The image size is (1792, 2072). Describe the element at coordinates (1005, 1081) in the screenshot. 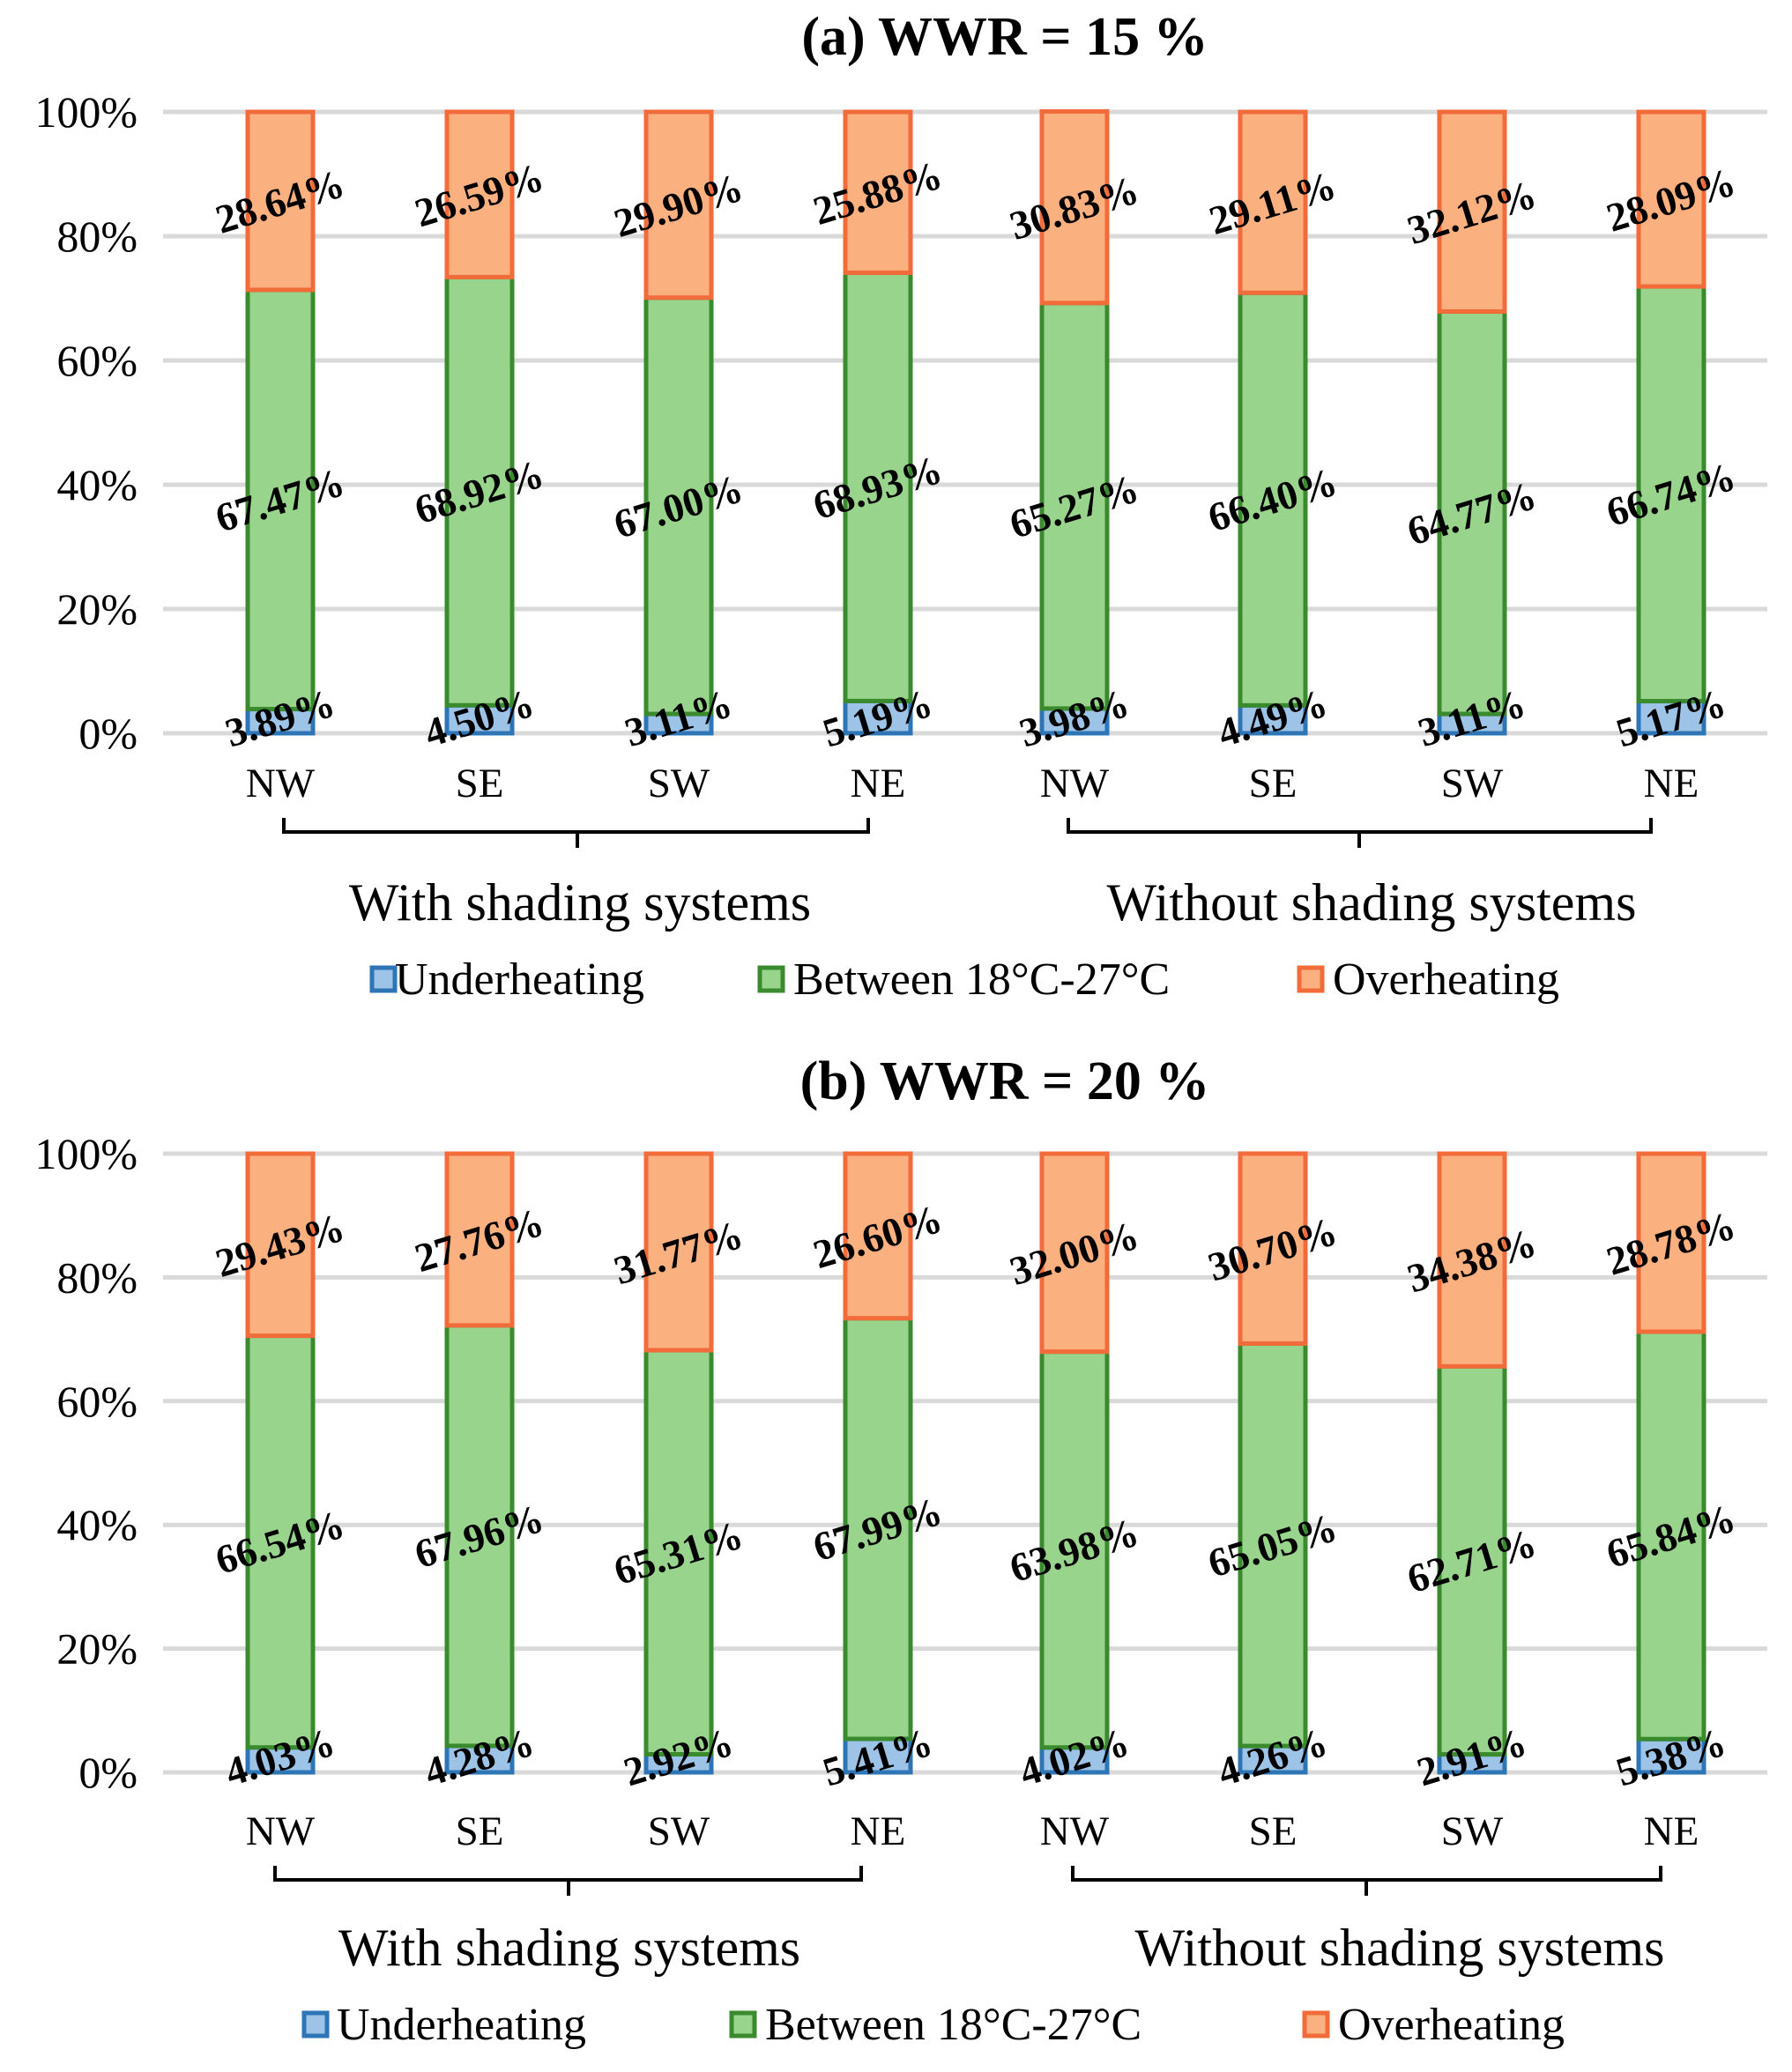

I see `chart-title: (b) WWR = 20 %` at that location.